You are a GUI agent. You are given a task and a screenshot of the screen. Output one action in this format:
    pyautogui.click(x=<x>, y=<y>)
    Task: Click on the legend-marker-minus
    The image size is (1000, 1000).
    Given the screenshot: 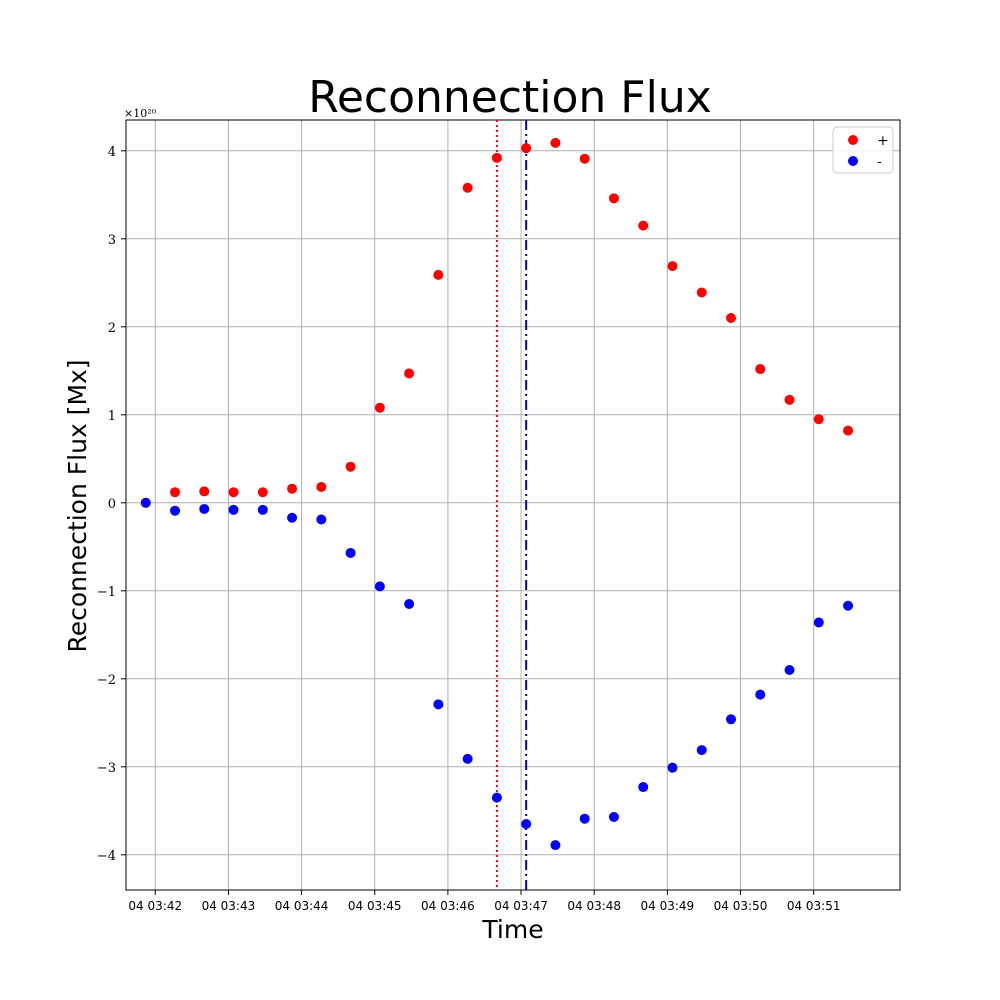 What is the action you would take?
    pyautogui.click(x=853, y=161)
    